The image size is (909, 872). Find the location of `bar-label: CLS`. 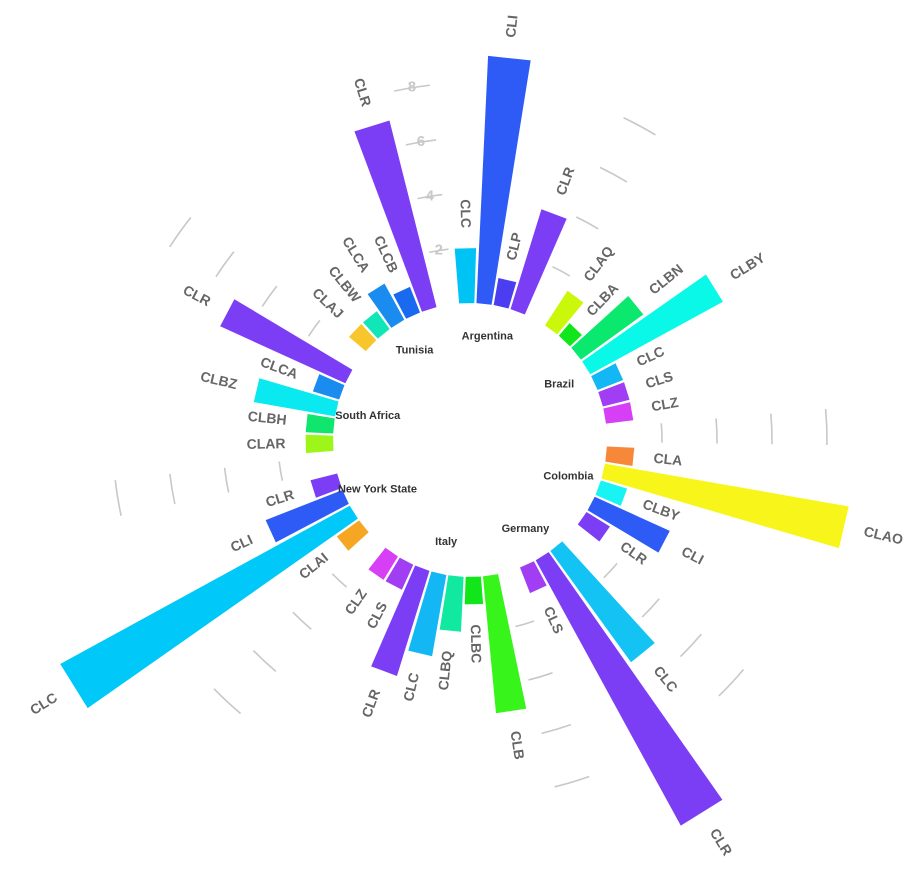

bar-label: CLS is located at coordinates (376, 615).